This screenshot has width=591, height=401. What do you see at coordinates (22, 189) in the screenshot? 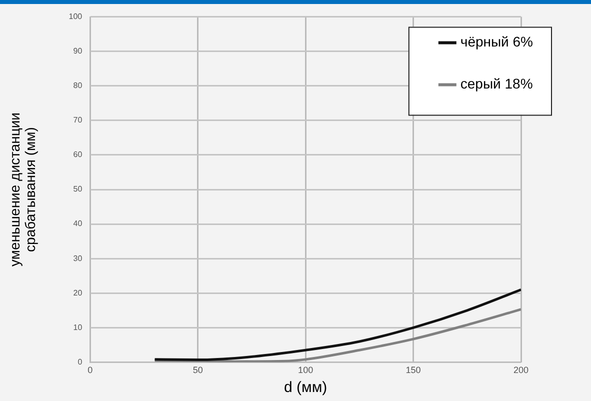
I see `y-axis-title: уменьшение дистанции срабатывания (мм)` at bounding box center [22, 189].